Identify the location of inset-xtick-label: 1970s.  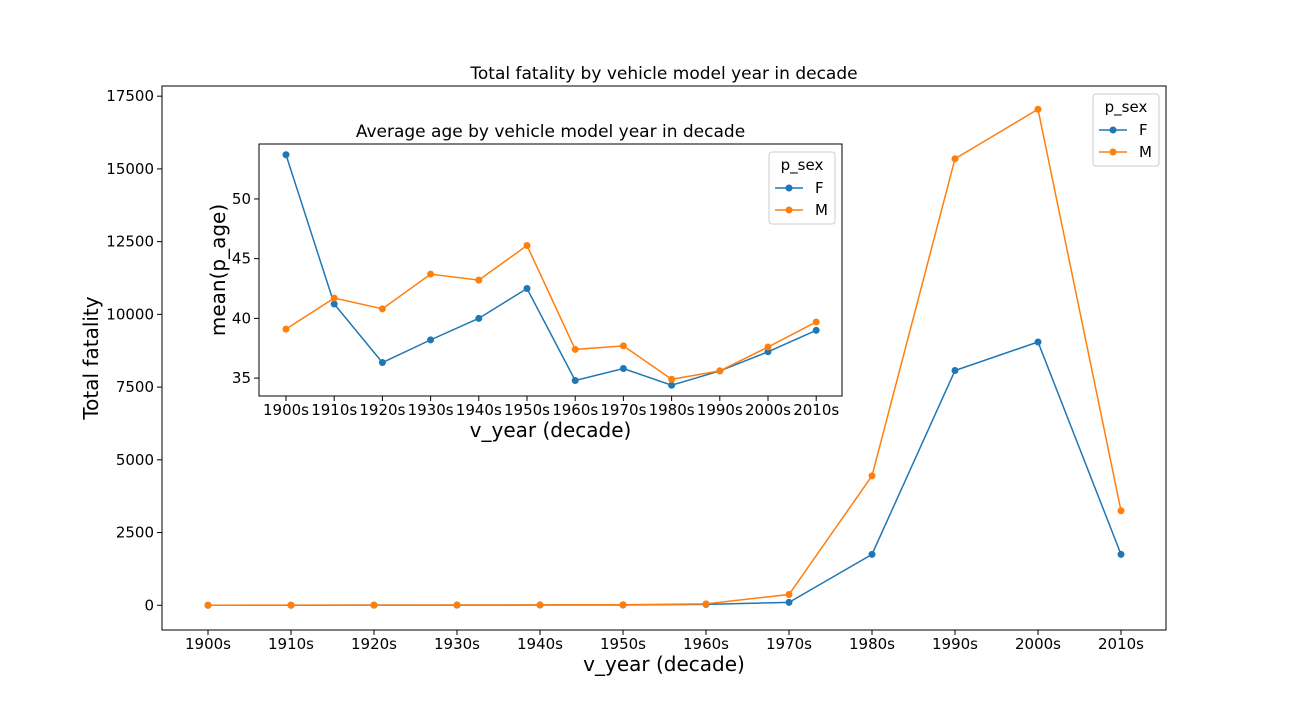
(623, 410).